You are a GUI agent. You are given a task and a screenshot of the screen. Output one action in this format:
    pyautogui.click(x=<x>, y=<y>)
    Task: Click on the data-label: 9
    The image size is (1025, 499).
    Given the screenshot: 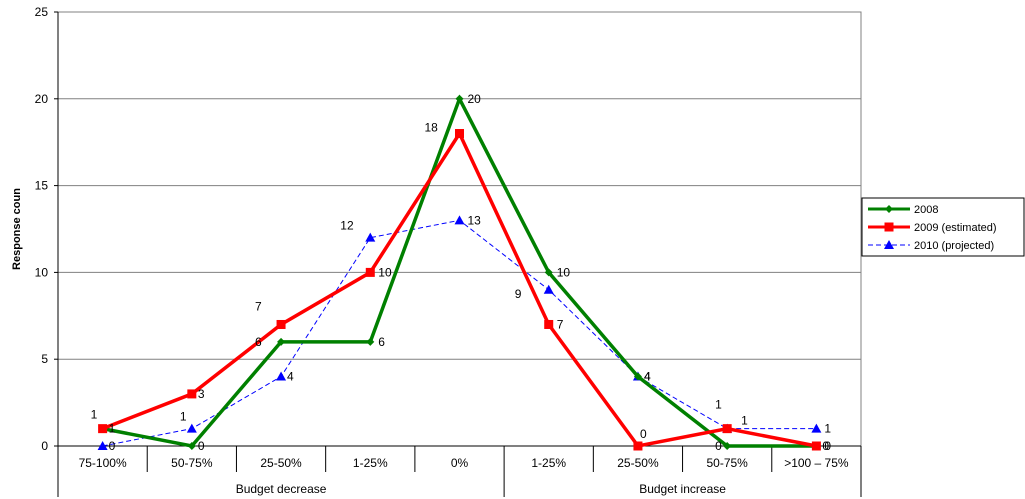 What is the action you would take?
    pyautogui.click(x=518, y=294)
    